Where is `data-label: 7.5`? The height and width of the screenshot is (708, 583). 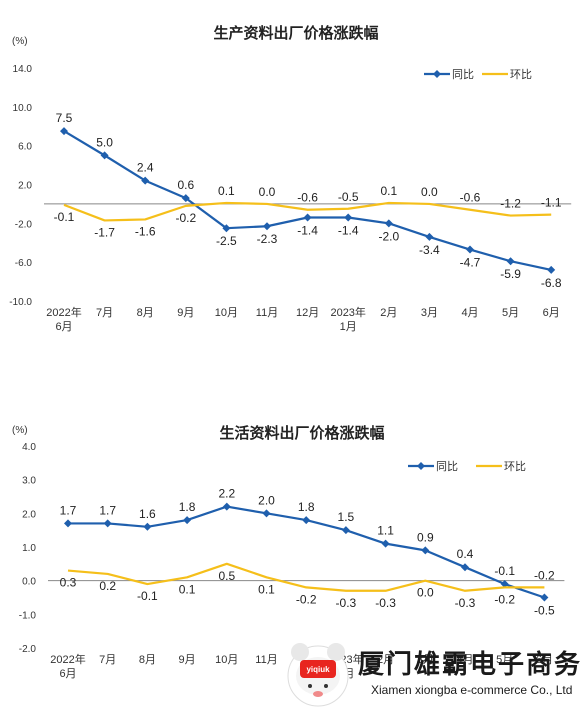 data-label: 7.5 is located at coordinates (64, 118).